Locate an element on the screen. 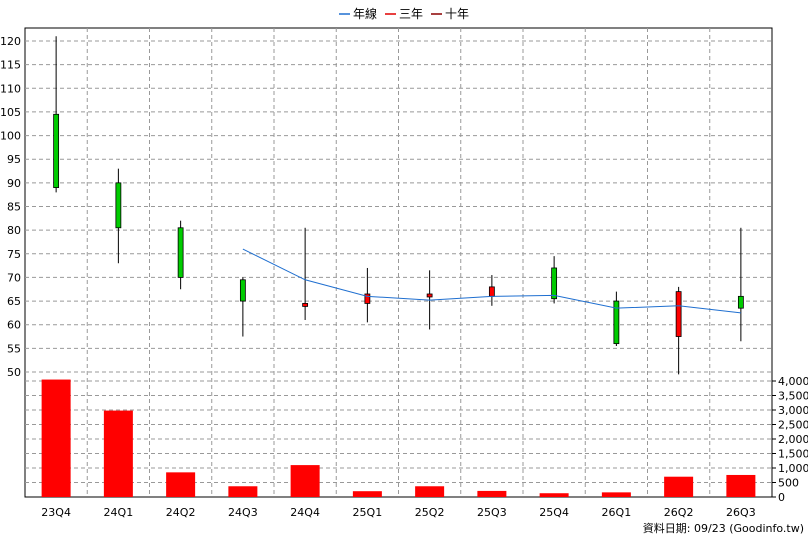 The image size is (808, 540). price-tick-label: 95 is located at coordinates (14, 159).